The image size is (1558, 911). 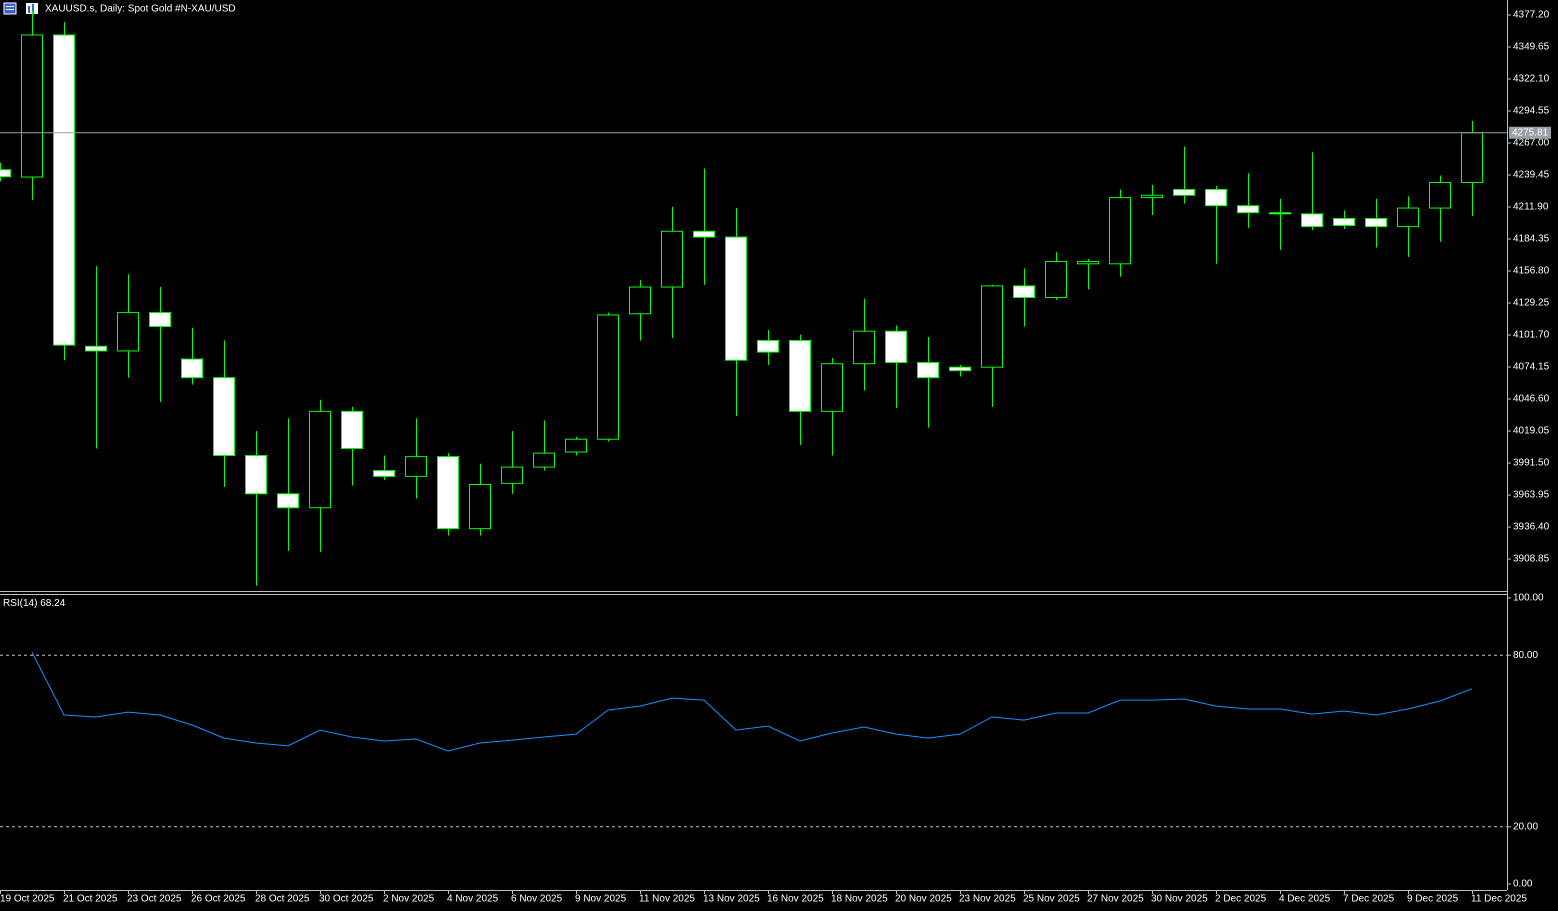 What do you see at coordinates (20, 8) in the screenshot?
I see `symbol-icons` at bounding box center [20, 8].